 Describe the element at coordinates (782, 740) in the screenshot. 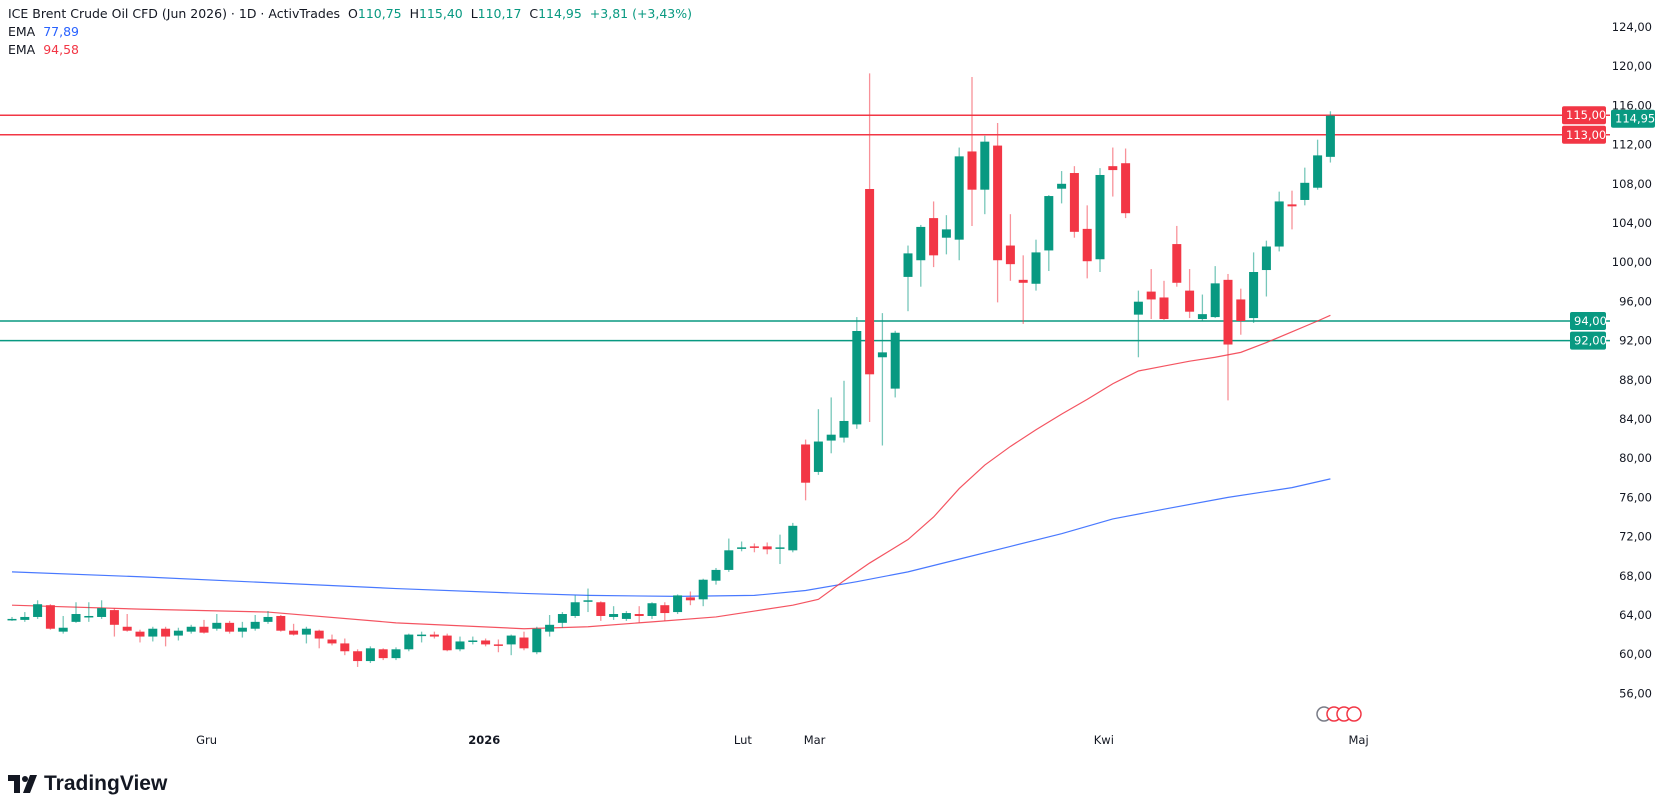

I see `time-axis: Gru 2026 Lut Mar Kwi Maj` at that location.